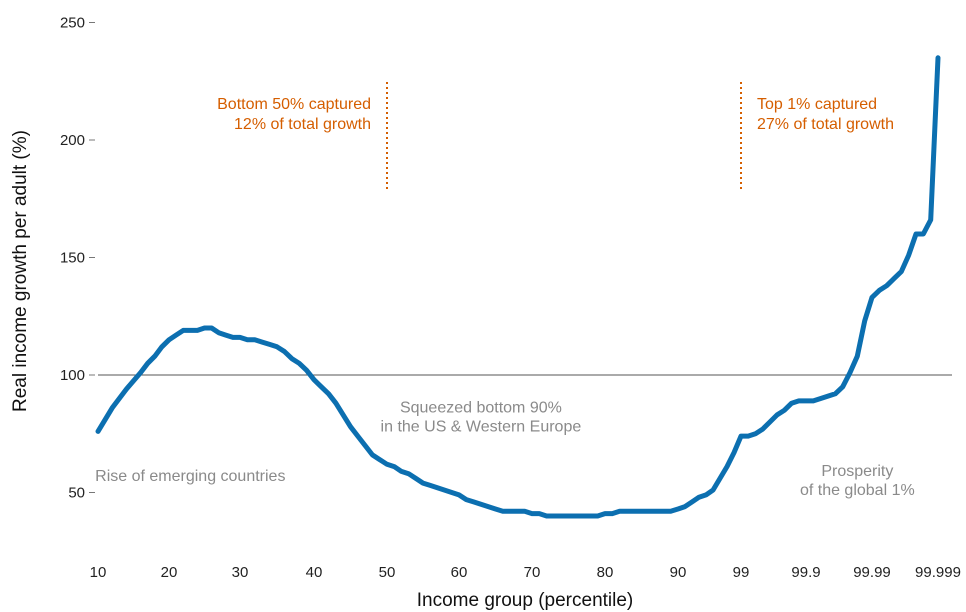  What do you see at coordinates (805, 572) in the screenshot?
I see `x-tick-label: 99.9` at bounding box center [805, 572].